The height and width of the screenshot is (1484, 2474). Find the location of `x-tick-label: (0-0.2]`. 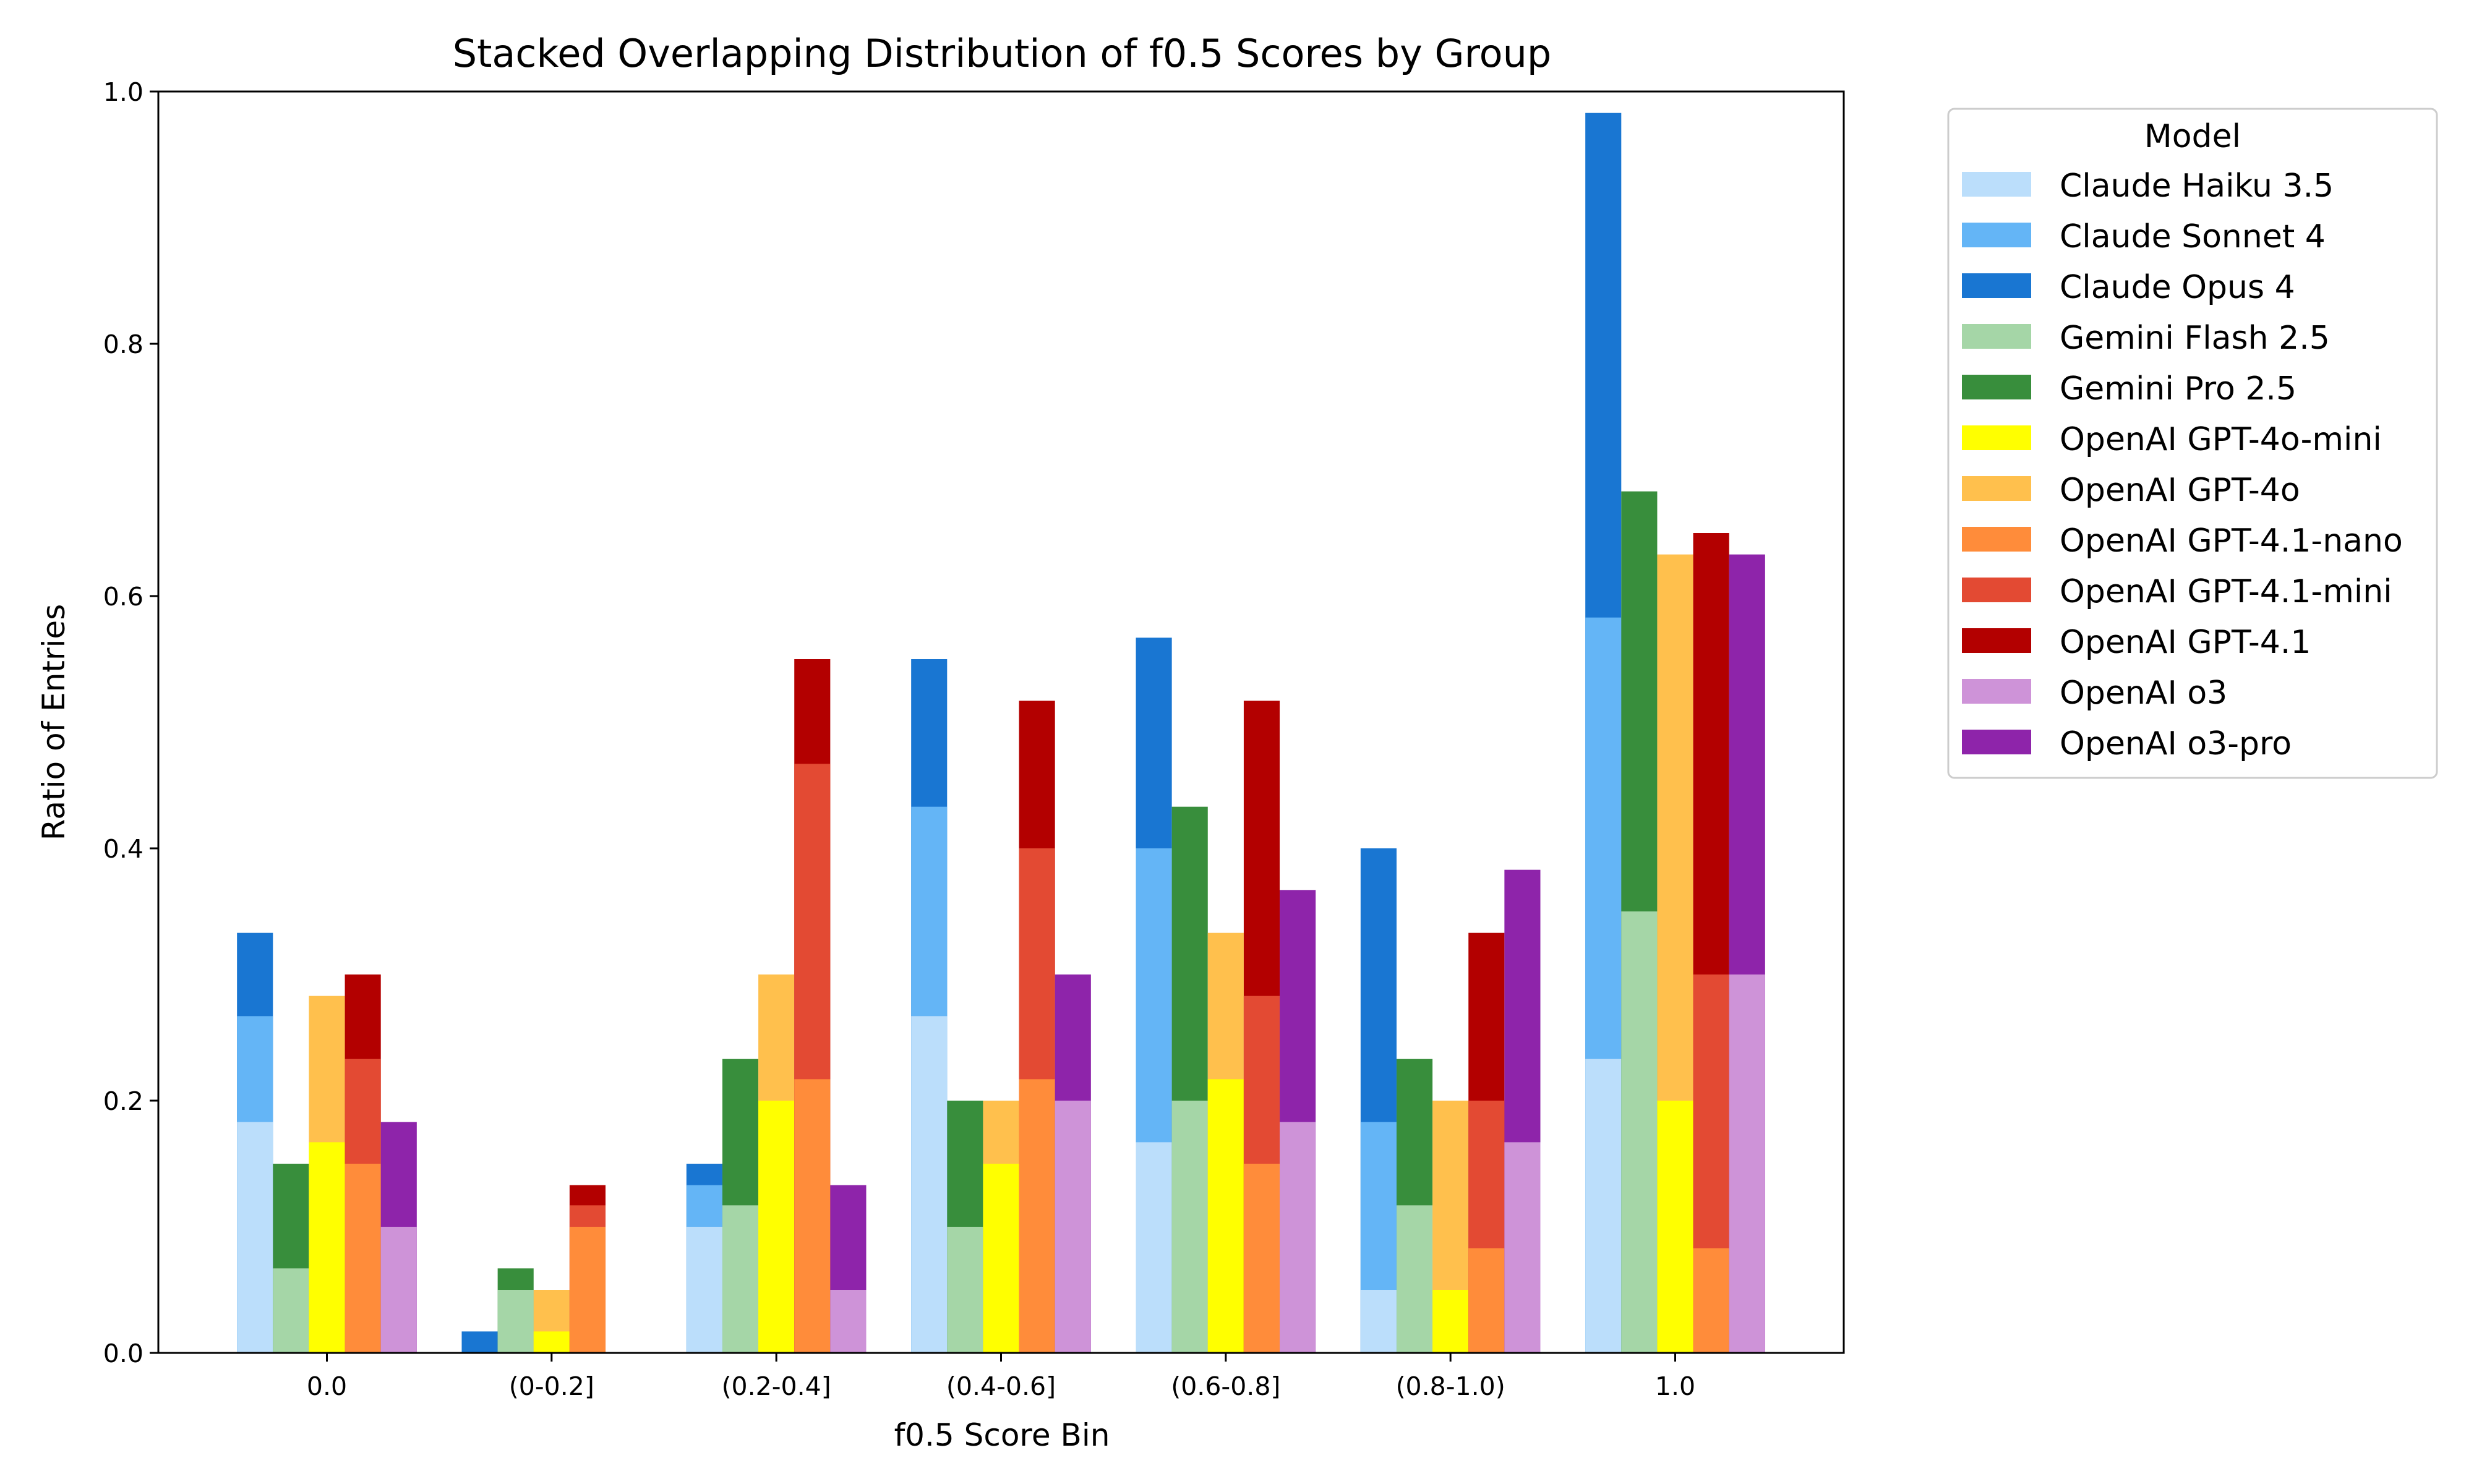

x-tick-label: (0-0.2] is located at coordinates (551, 1386).